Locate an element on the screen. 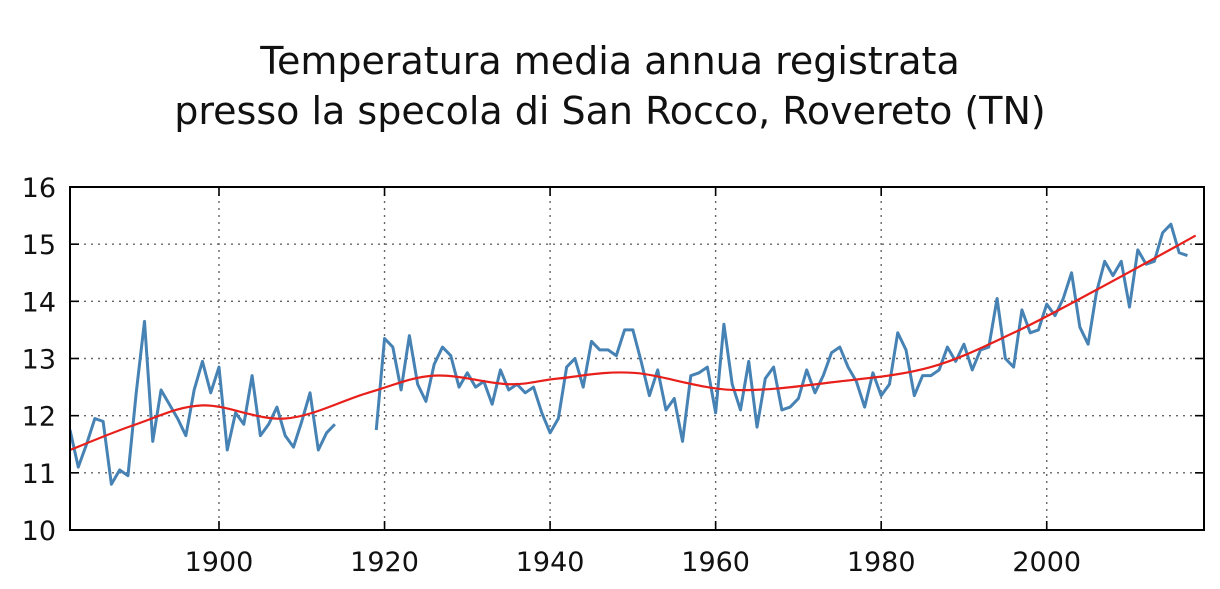 The width and height of the screenshot is (1220, 589). y-tick-label-12: 12 is located at coordinates (39, 417).